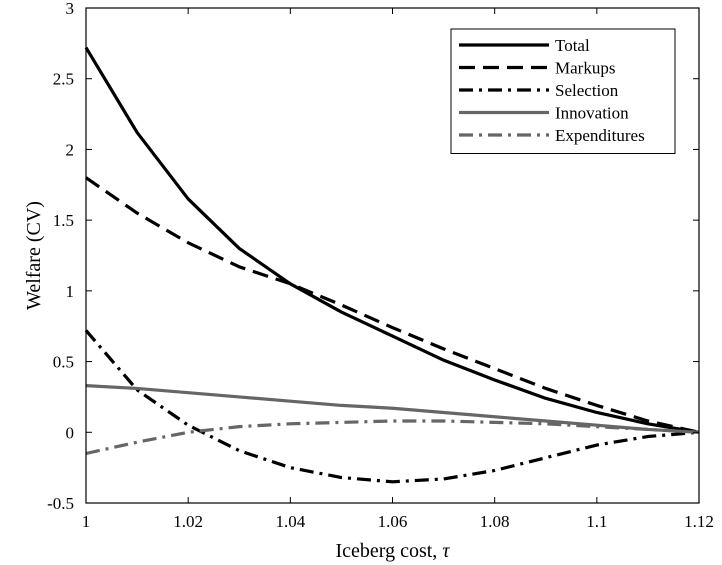 This screenshot has height=565, width=722. Describe the element at coordinates (70, 149) in the screenshot. I see `y-tick-label: 2` at that location.